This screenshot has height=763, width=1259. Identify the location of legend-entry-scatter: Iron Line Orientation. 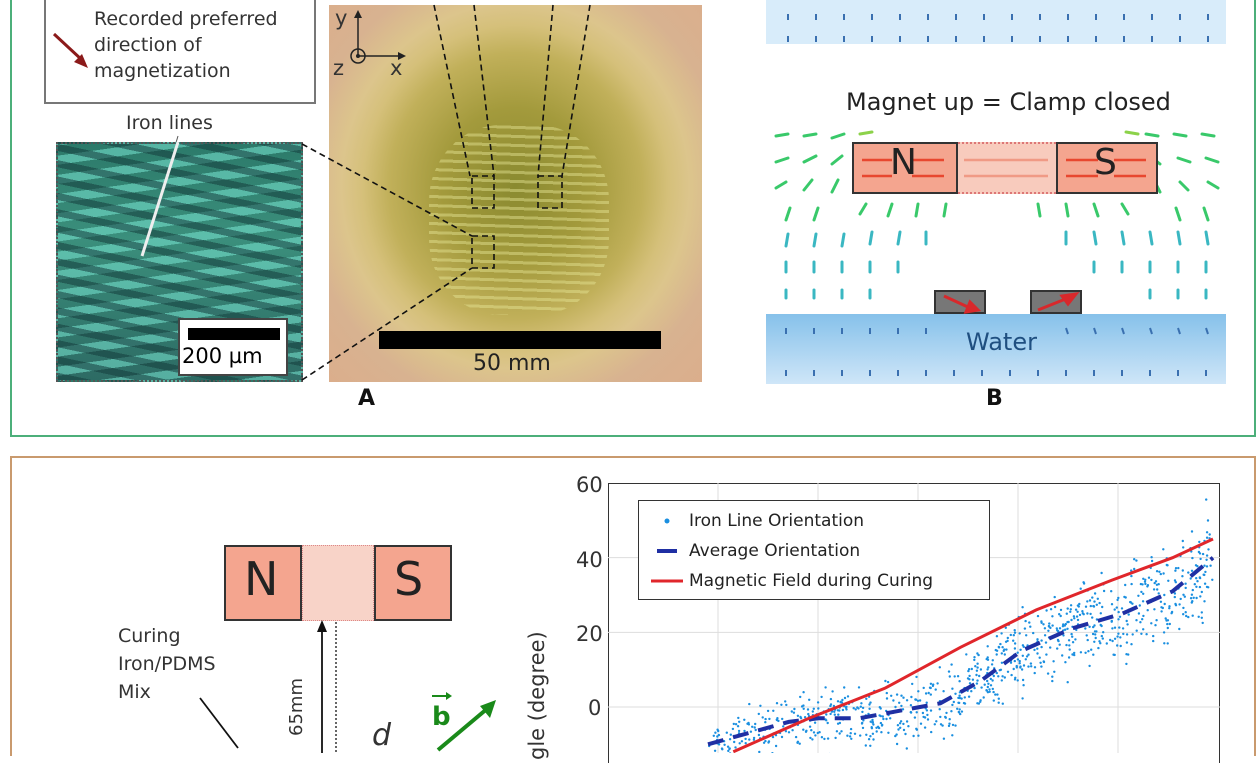
(776, 521).